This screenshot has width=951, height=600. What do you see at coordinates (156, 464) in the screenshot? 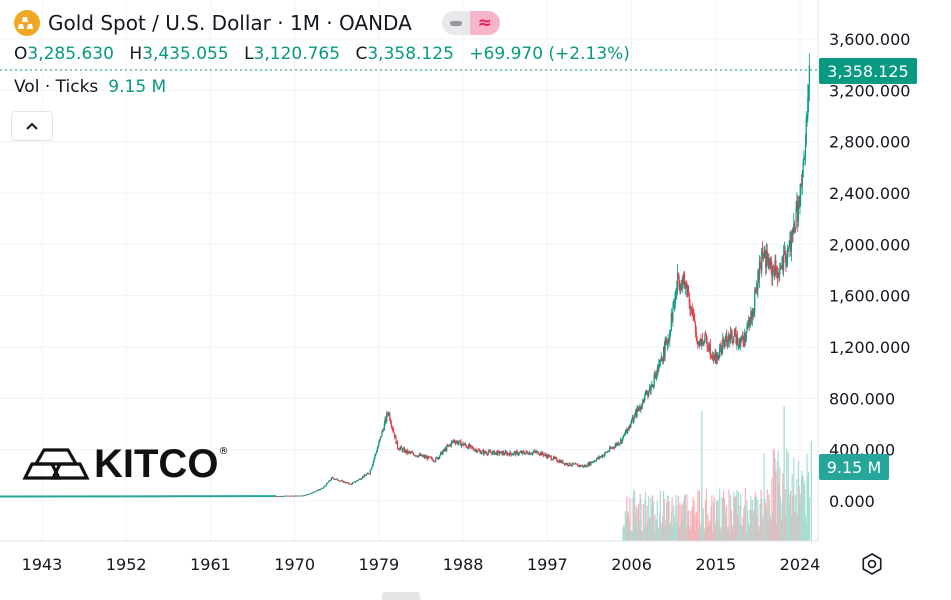
I see `kitco-wordmark: KITCO` at bounding box center [156, 464].